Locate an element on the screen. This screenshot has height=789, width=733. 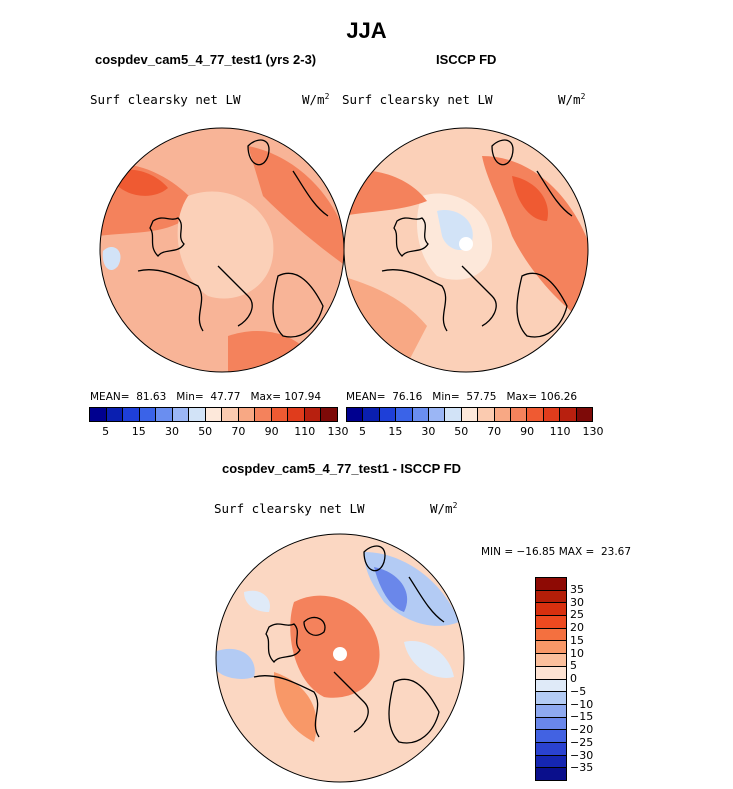
right-map-coastlines is located at coordinates (477, 238).